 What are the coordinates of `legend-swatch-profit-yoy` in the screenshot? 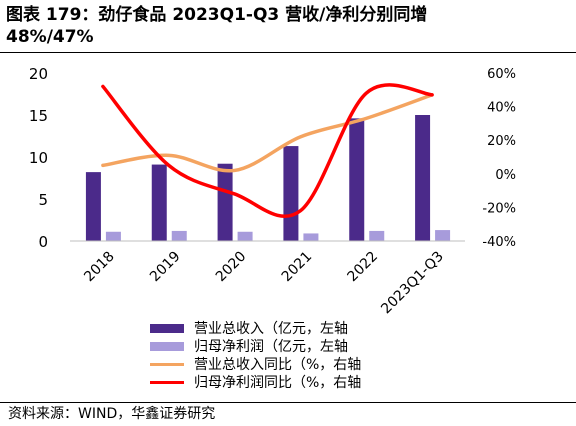 It's located at (167, 382).